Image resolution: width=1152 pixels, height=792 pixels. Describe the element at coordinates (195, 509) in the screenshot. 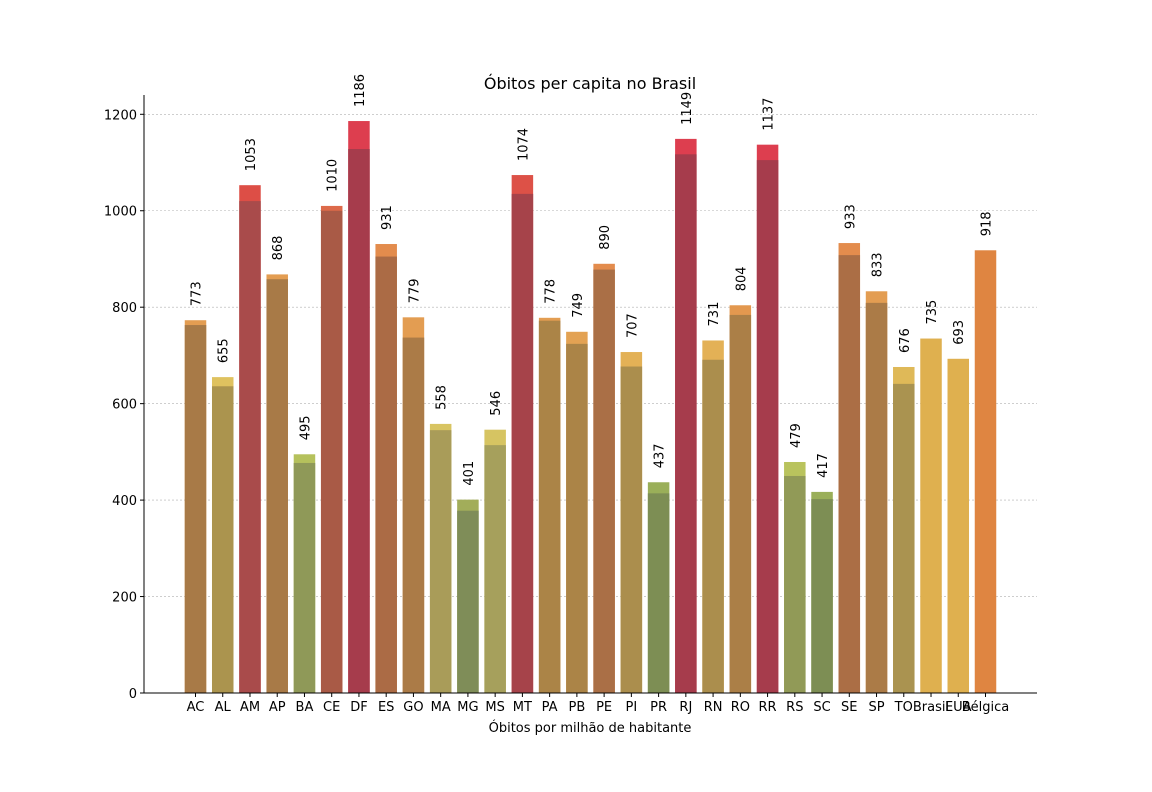

I see `bar-previous-ac` at that location.